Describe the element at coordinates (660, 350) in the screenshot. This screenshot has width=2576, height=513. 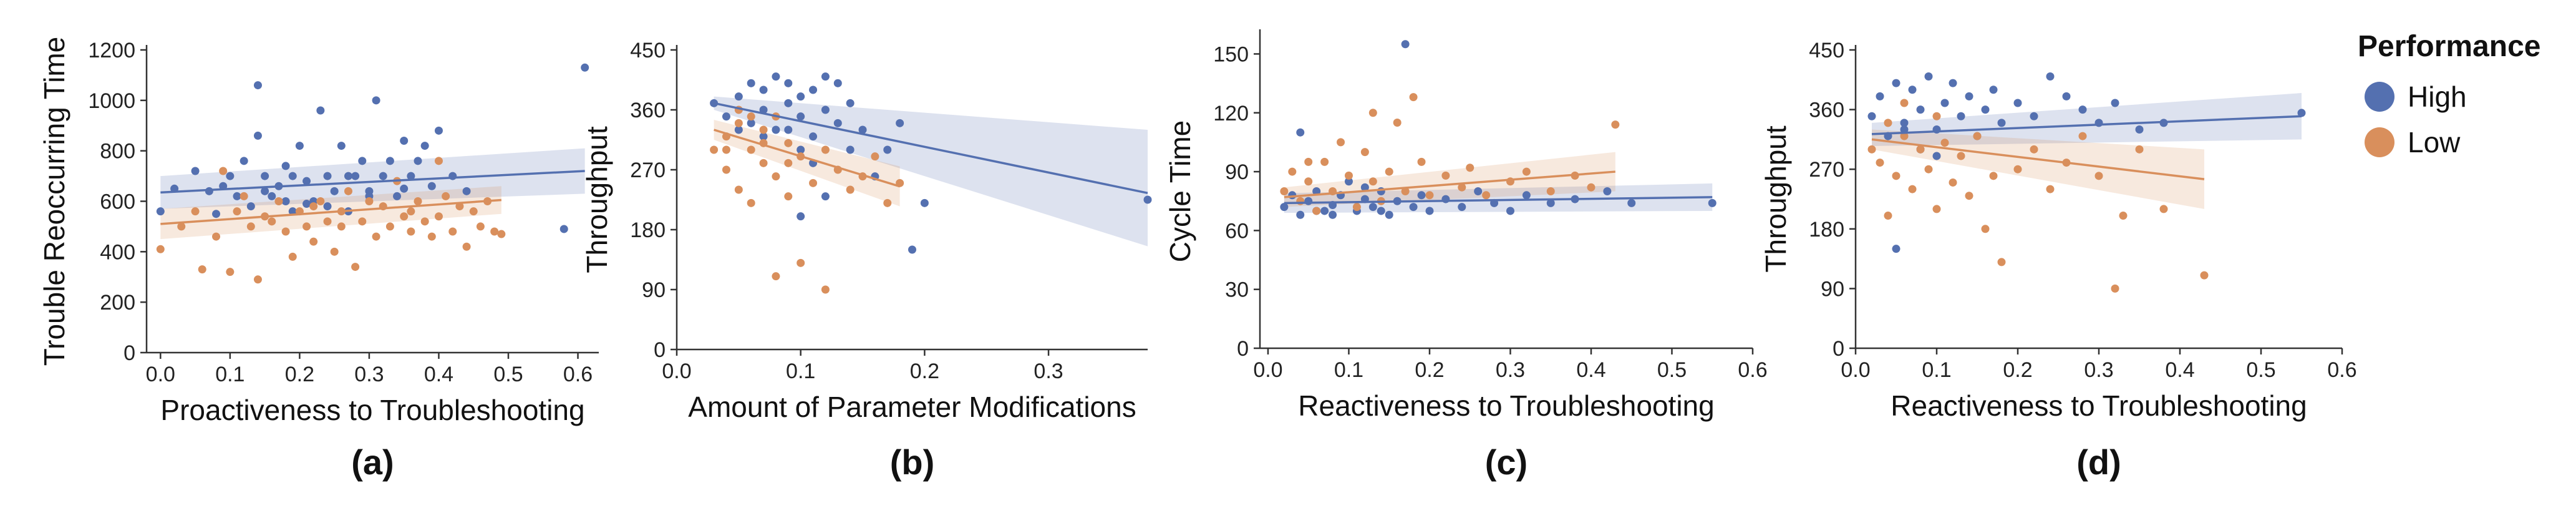
I see `y-tick-label: 0` at that location.